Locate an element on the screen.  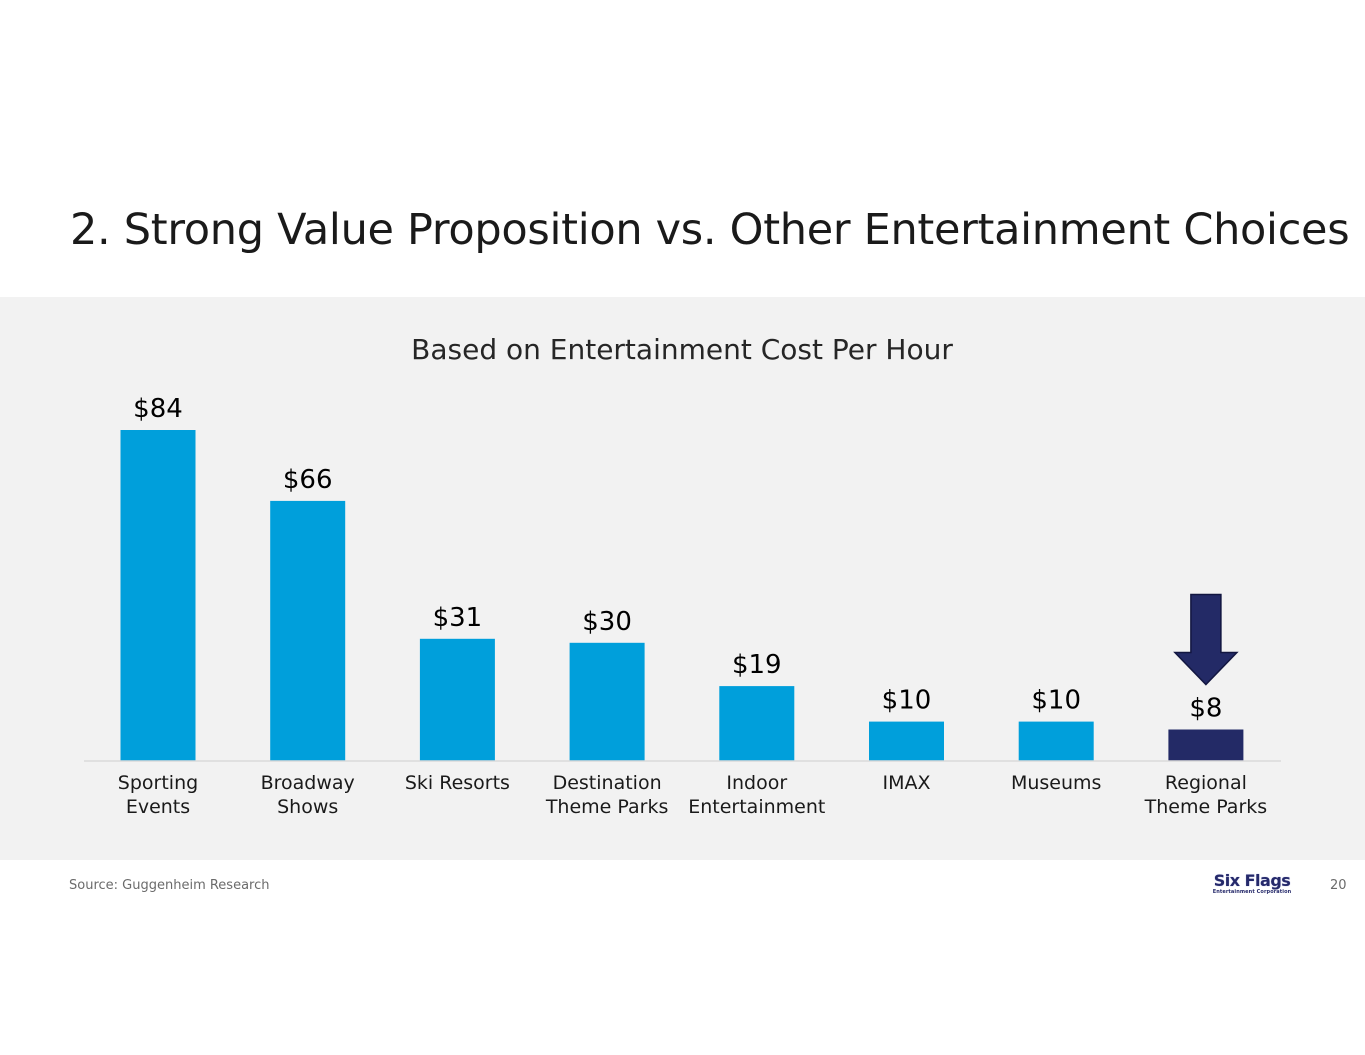
down-arrow-icon is located at coordinates (1206, 639).